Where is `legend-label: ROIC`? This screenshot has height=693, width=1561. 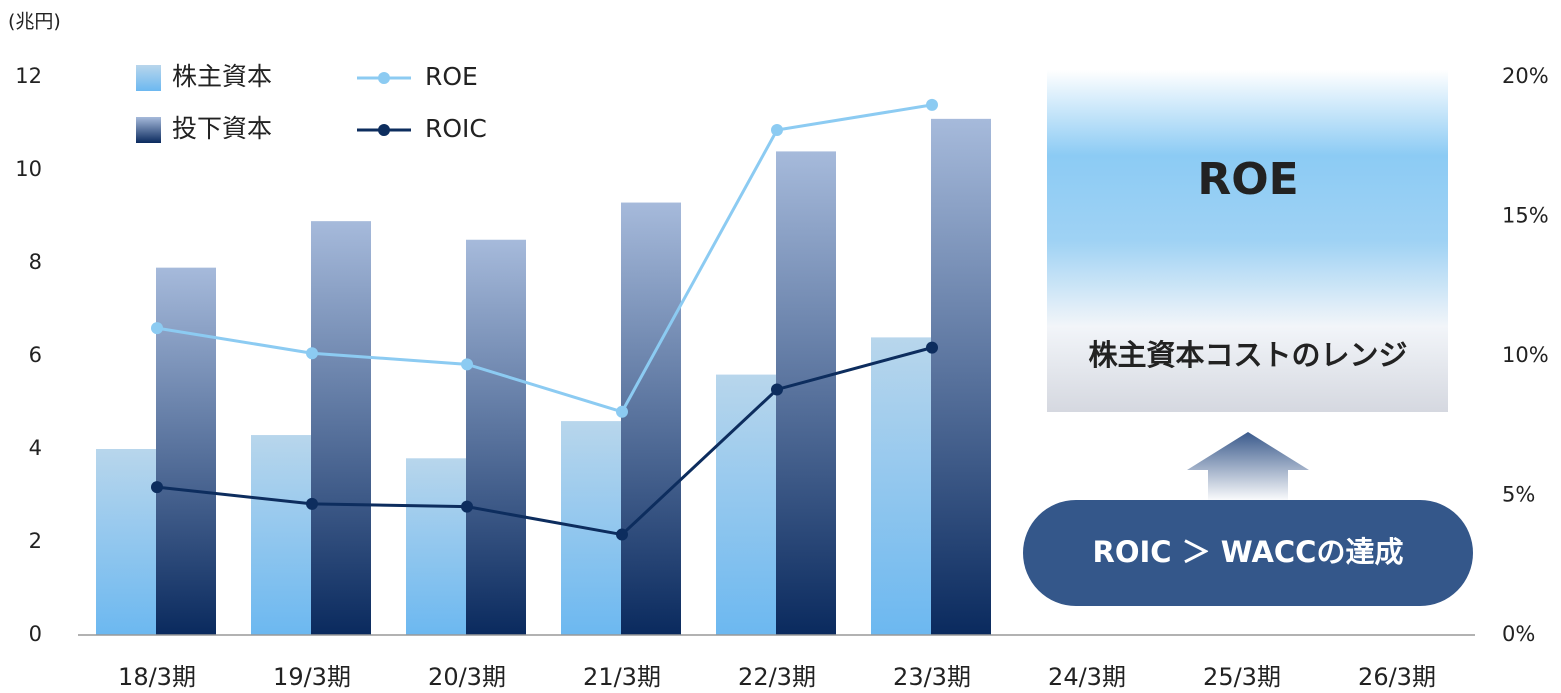
legend-label: ROIC is located at coordinates (456, 128).